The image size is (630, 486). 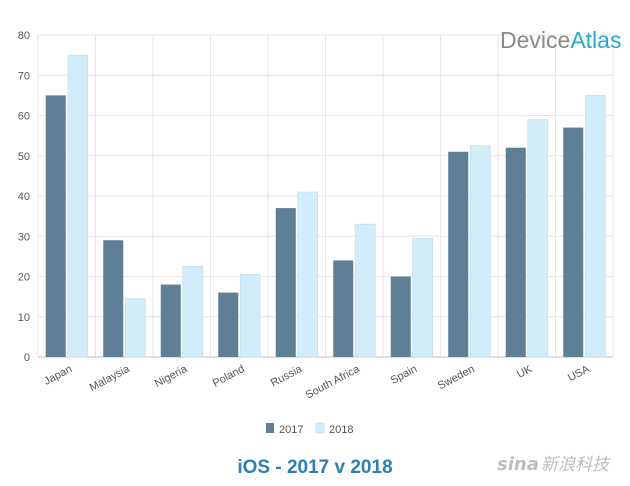 What do you see at coordinates (171, 376) in the screenshot?
I see `x-tick-label: Nigeria` at bounding box center [171, 376].